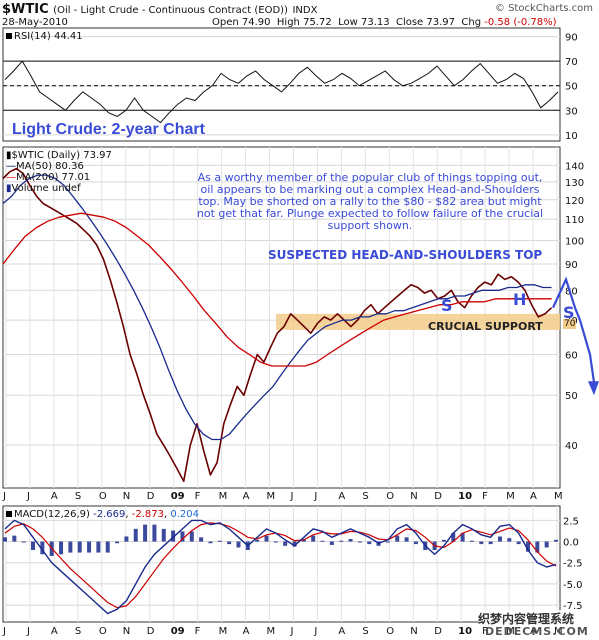 The width and height of the screenshot is (599, 640). What do you see at coordinates (543, 8) in the screenshot?
I see `watermark: © StockCharts.com` at bounding box center [543, 8].